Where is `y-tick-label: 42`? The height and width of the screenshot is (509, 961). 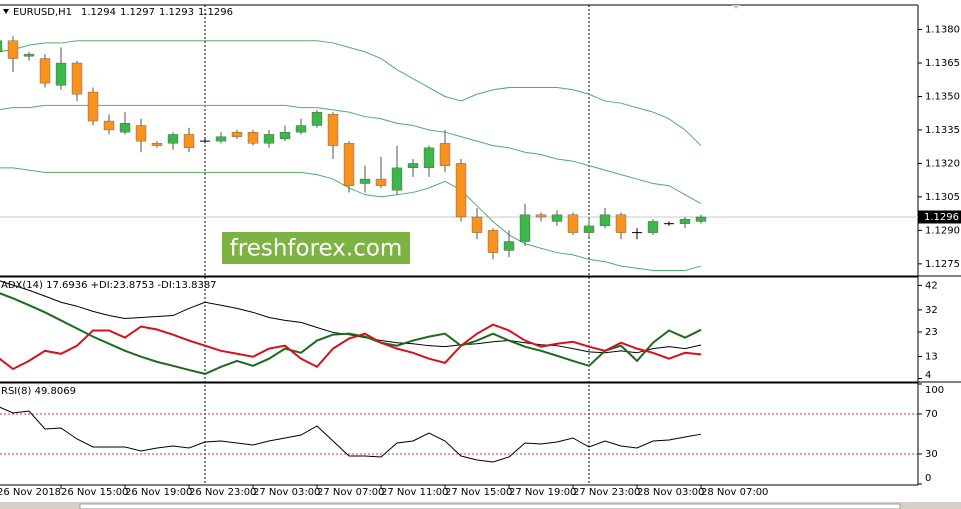
y-tick-label: 42 is located at coordinates (931, 285).